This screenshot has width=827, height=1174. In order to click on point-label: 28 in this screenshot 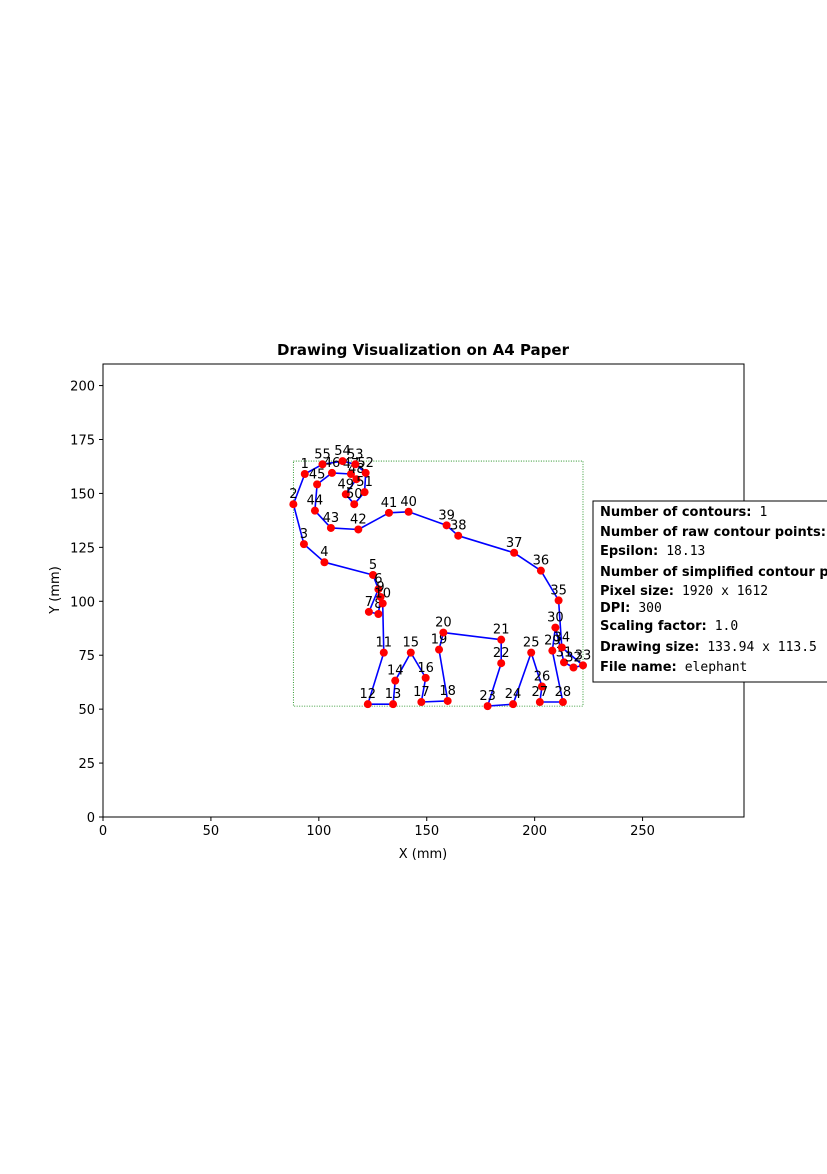, I will do `click(563, 692)`.